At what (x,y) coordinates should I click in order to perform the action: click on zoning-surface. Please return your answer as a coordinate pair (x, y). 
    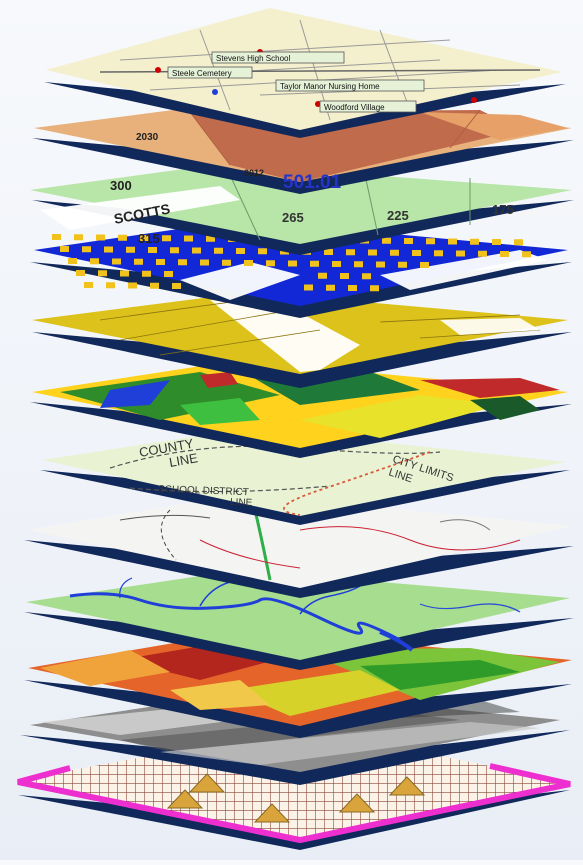
    Looking at the image, I should click on (301, 204).